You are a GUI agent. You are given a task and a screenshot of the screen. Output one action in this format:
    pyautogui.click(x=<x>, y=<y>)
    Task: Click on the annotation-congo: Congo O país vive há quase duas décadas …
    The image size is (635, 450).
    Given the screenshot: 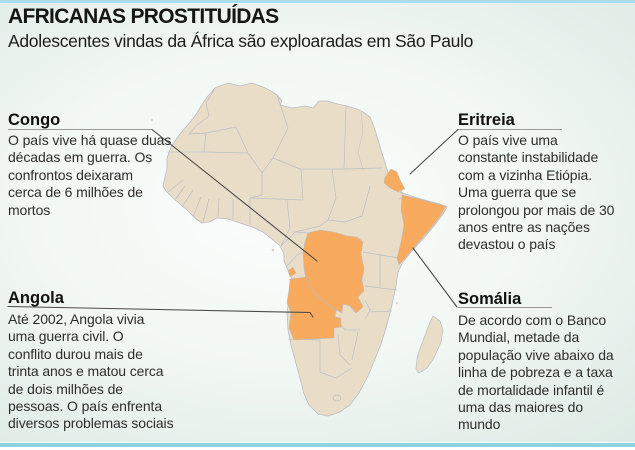 What is the action you would take?
    pyautogui.click(x=89, y=165)
    